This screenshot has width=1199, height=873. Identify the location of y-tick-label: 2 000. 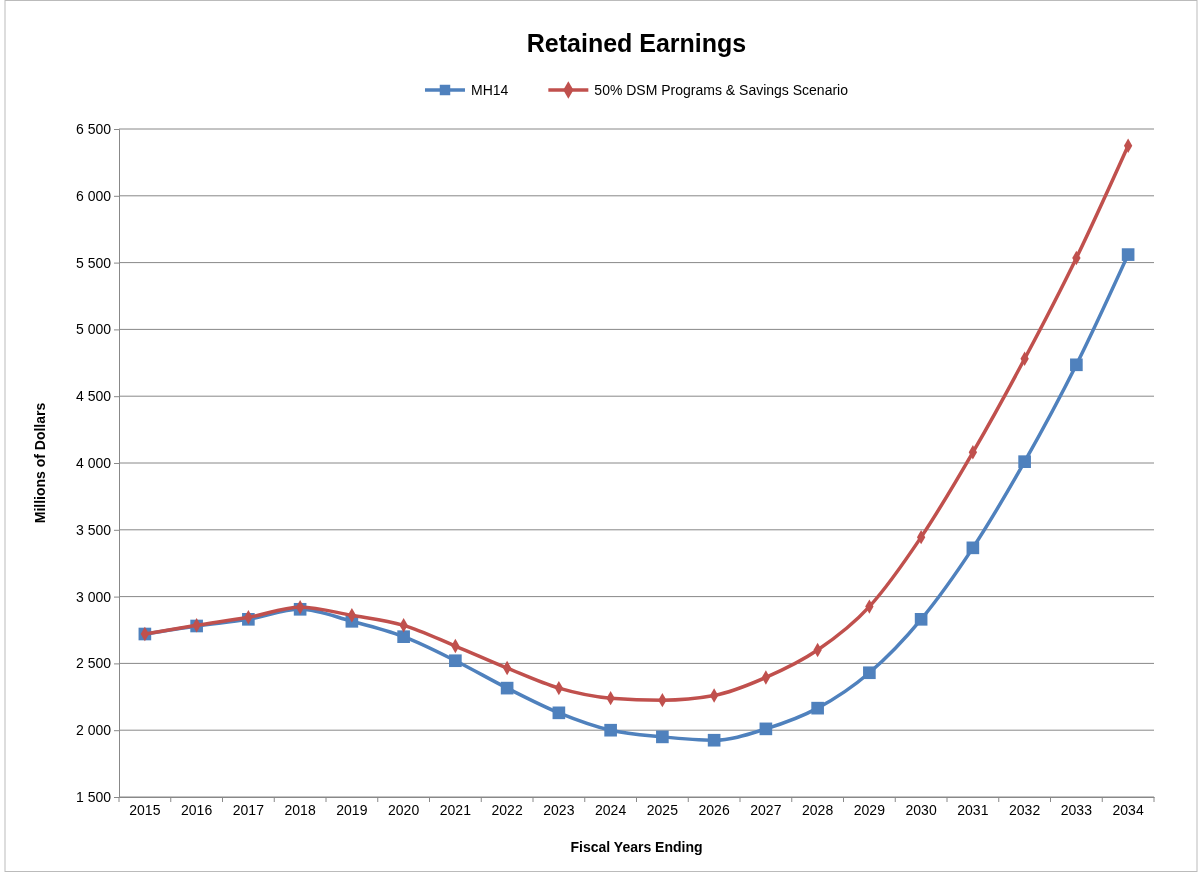
(93, 730).